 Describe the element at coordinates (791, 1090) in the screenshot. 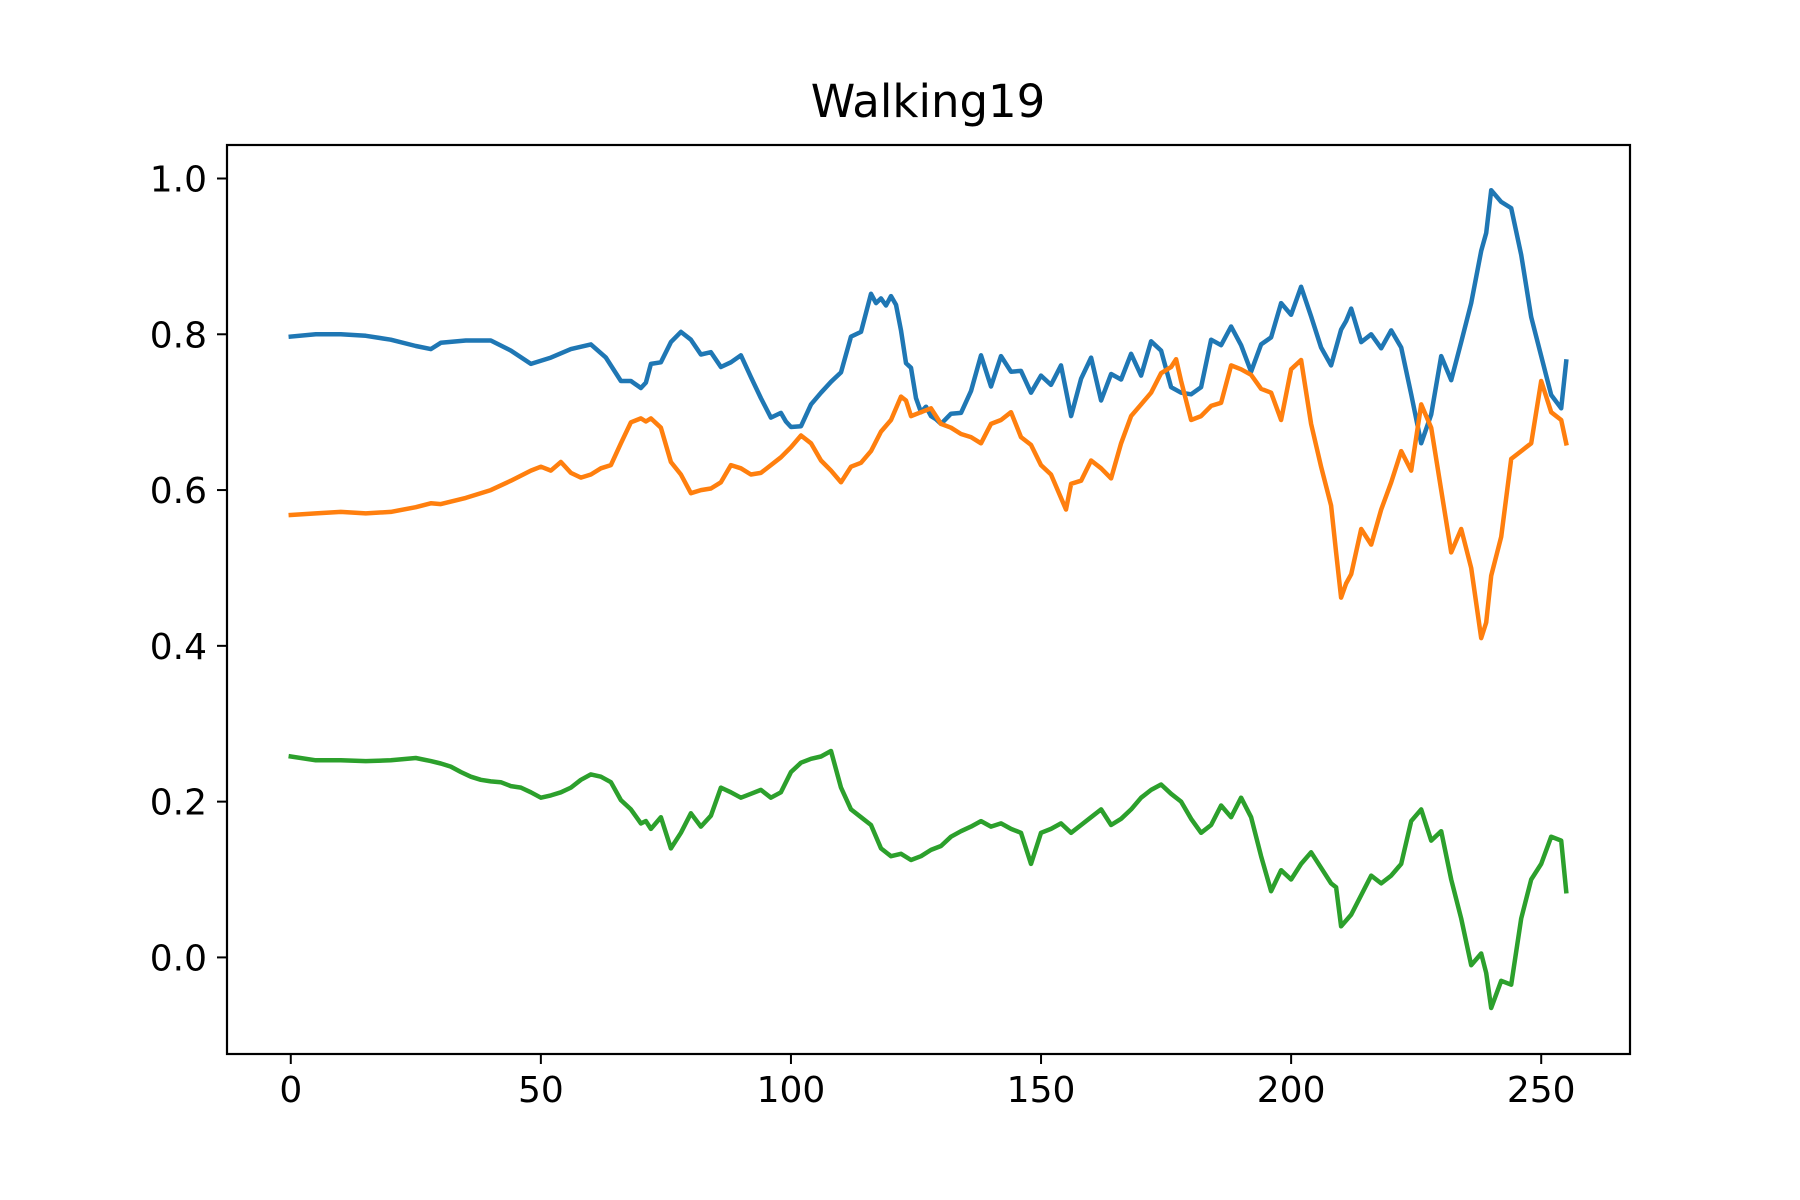

I see `x-tick-label: 100` at that location.